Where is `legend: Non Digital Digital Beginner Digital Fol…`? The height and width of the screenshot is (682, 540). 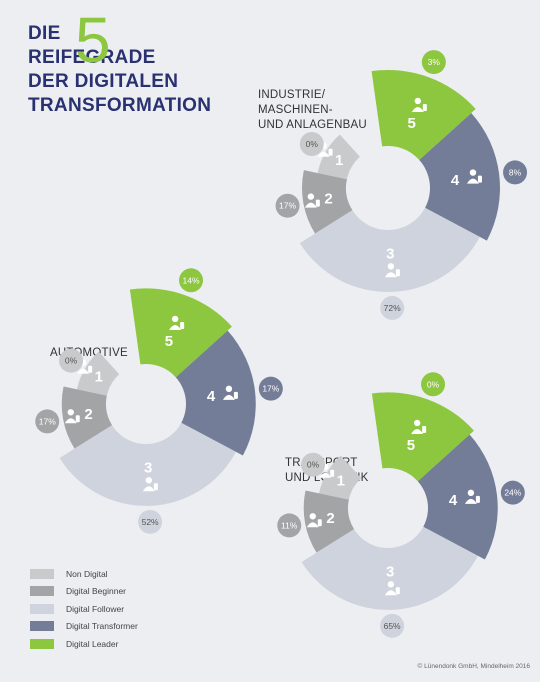
legend: Non Digital Digital Beginner Digital Fol… is located at coordinates (84, 609).